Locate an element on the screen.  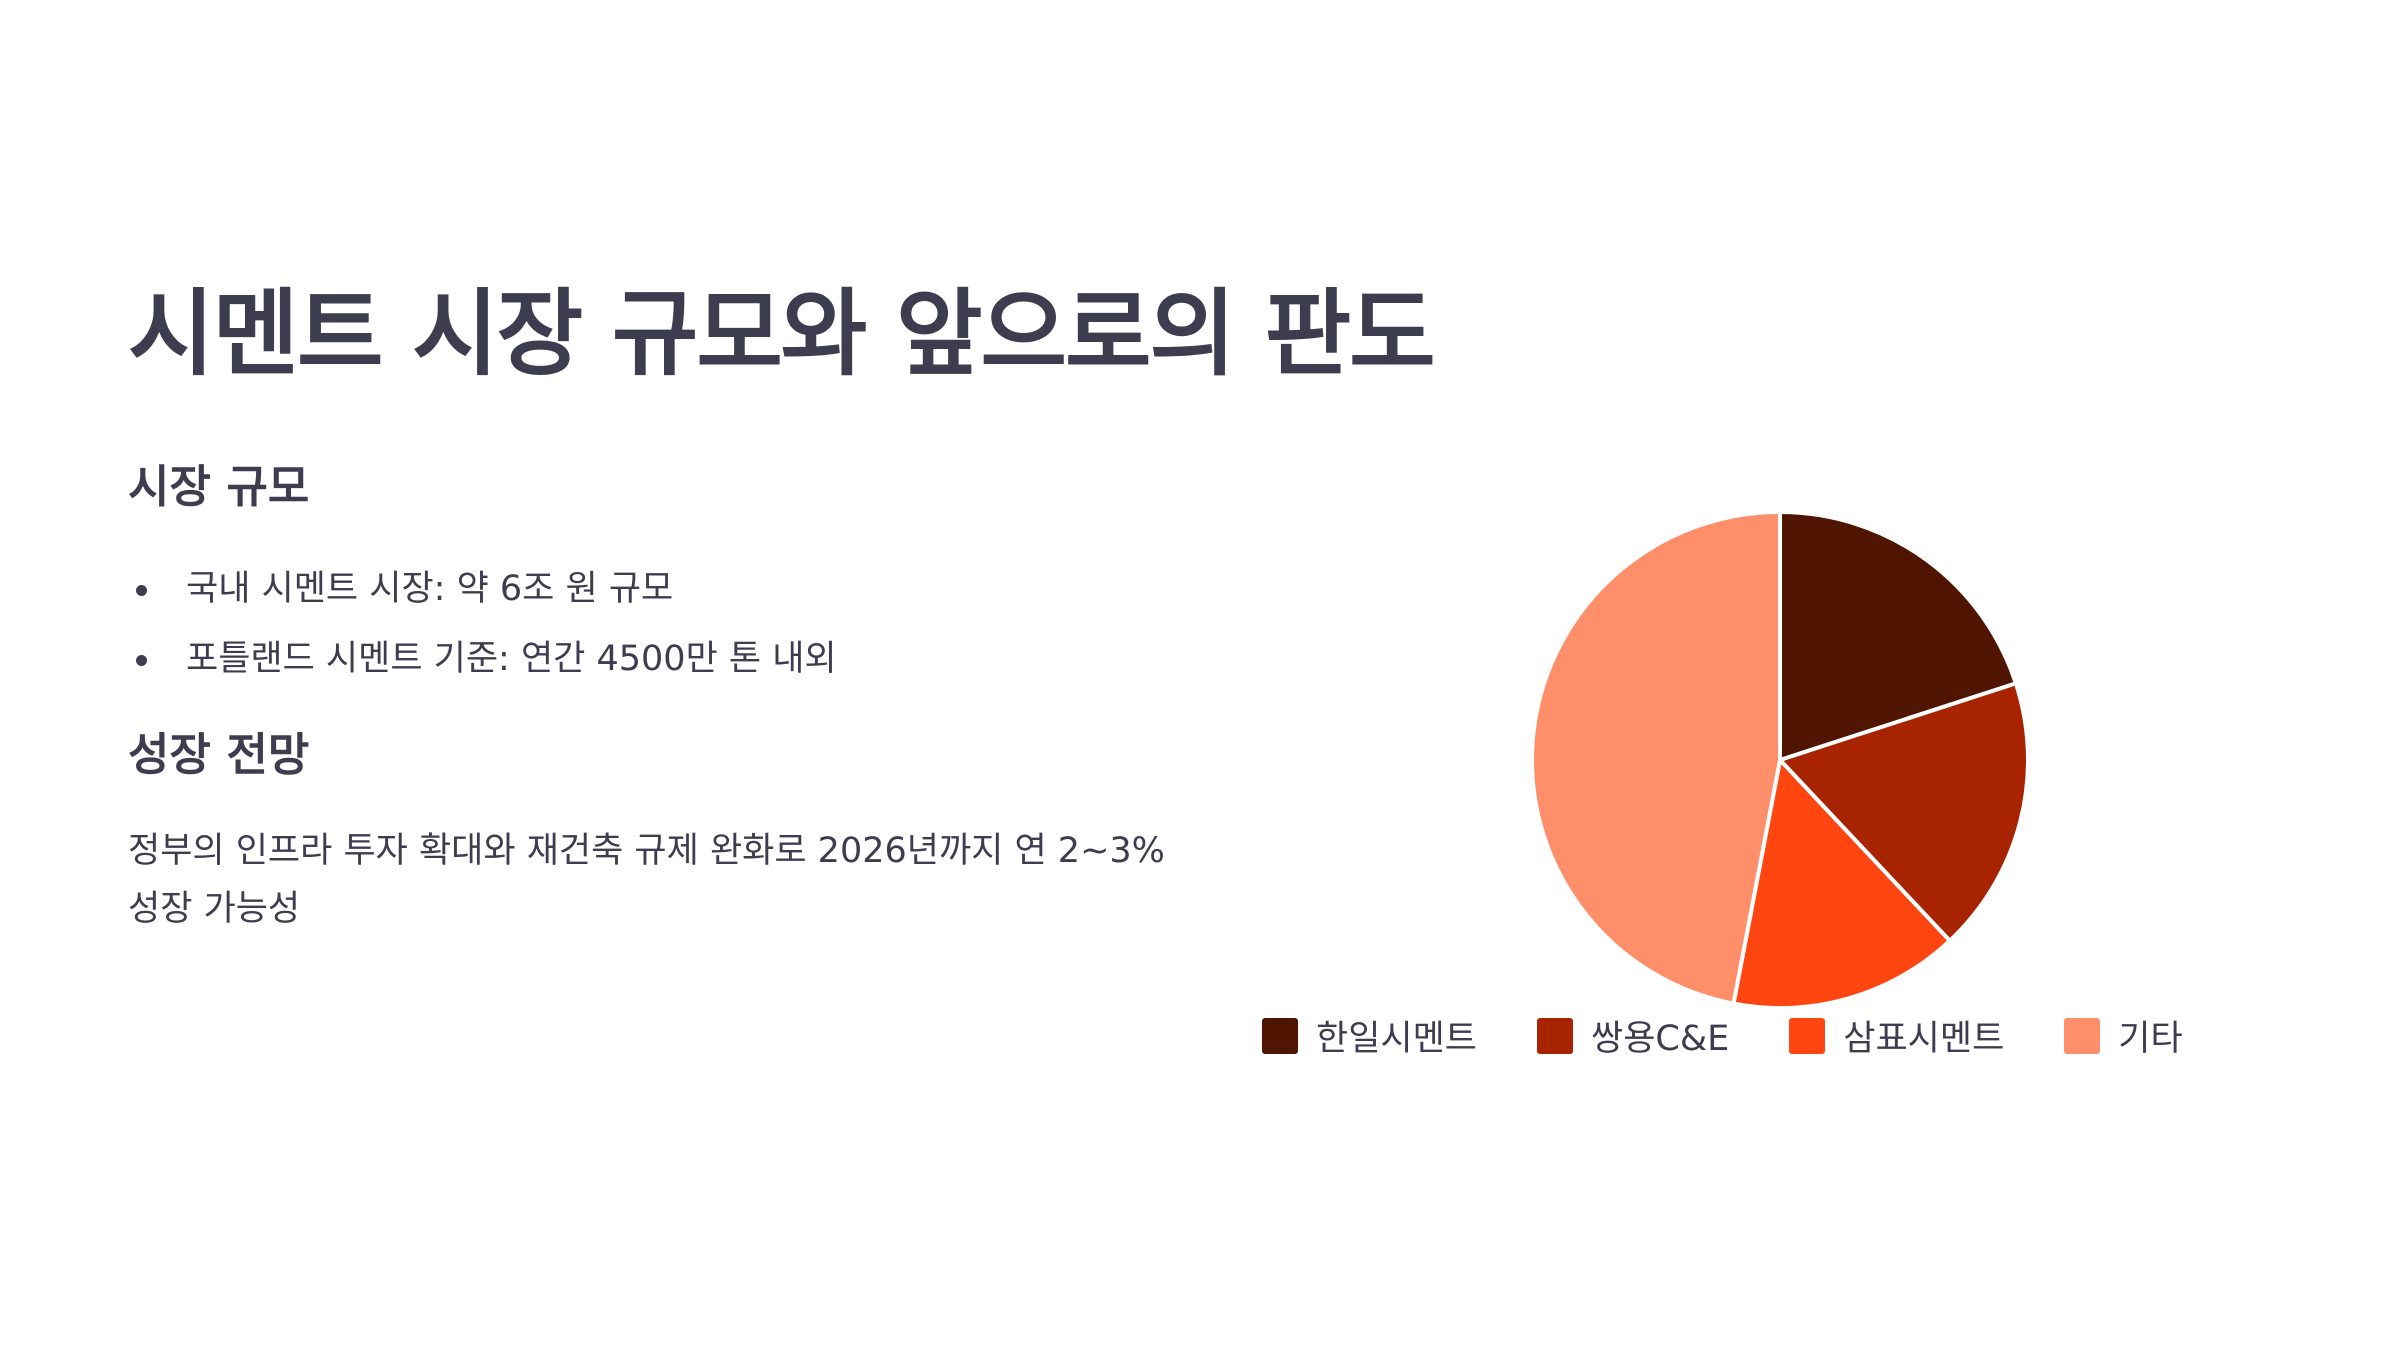
legend-label: 삼표시멘트 is located at coordinates (1924, 1039).